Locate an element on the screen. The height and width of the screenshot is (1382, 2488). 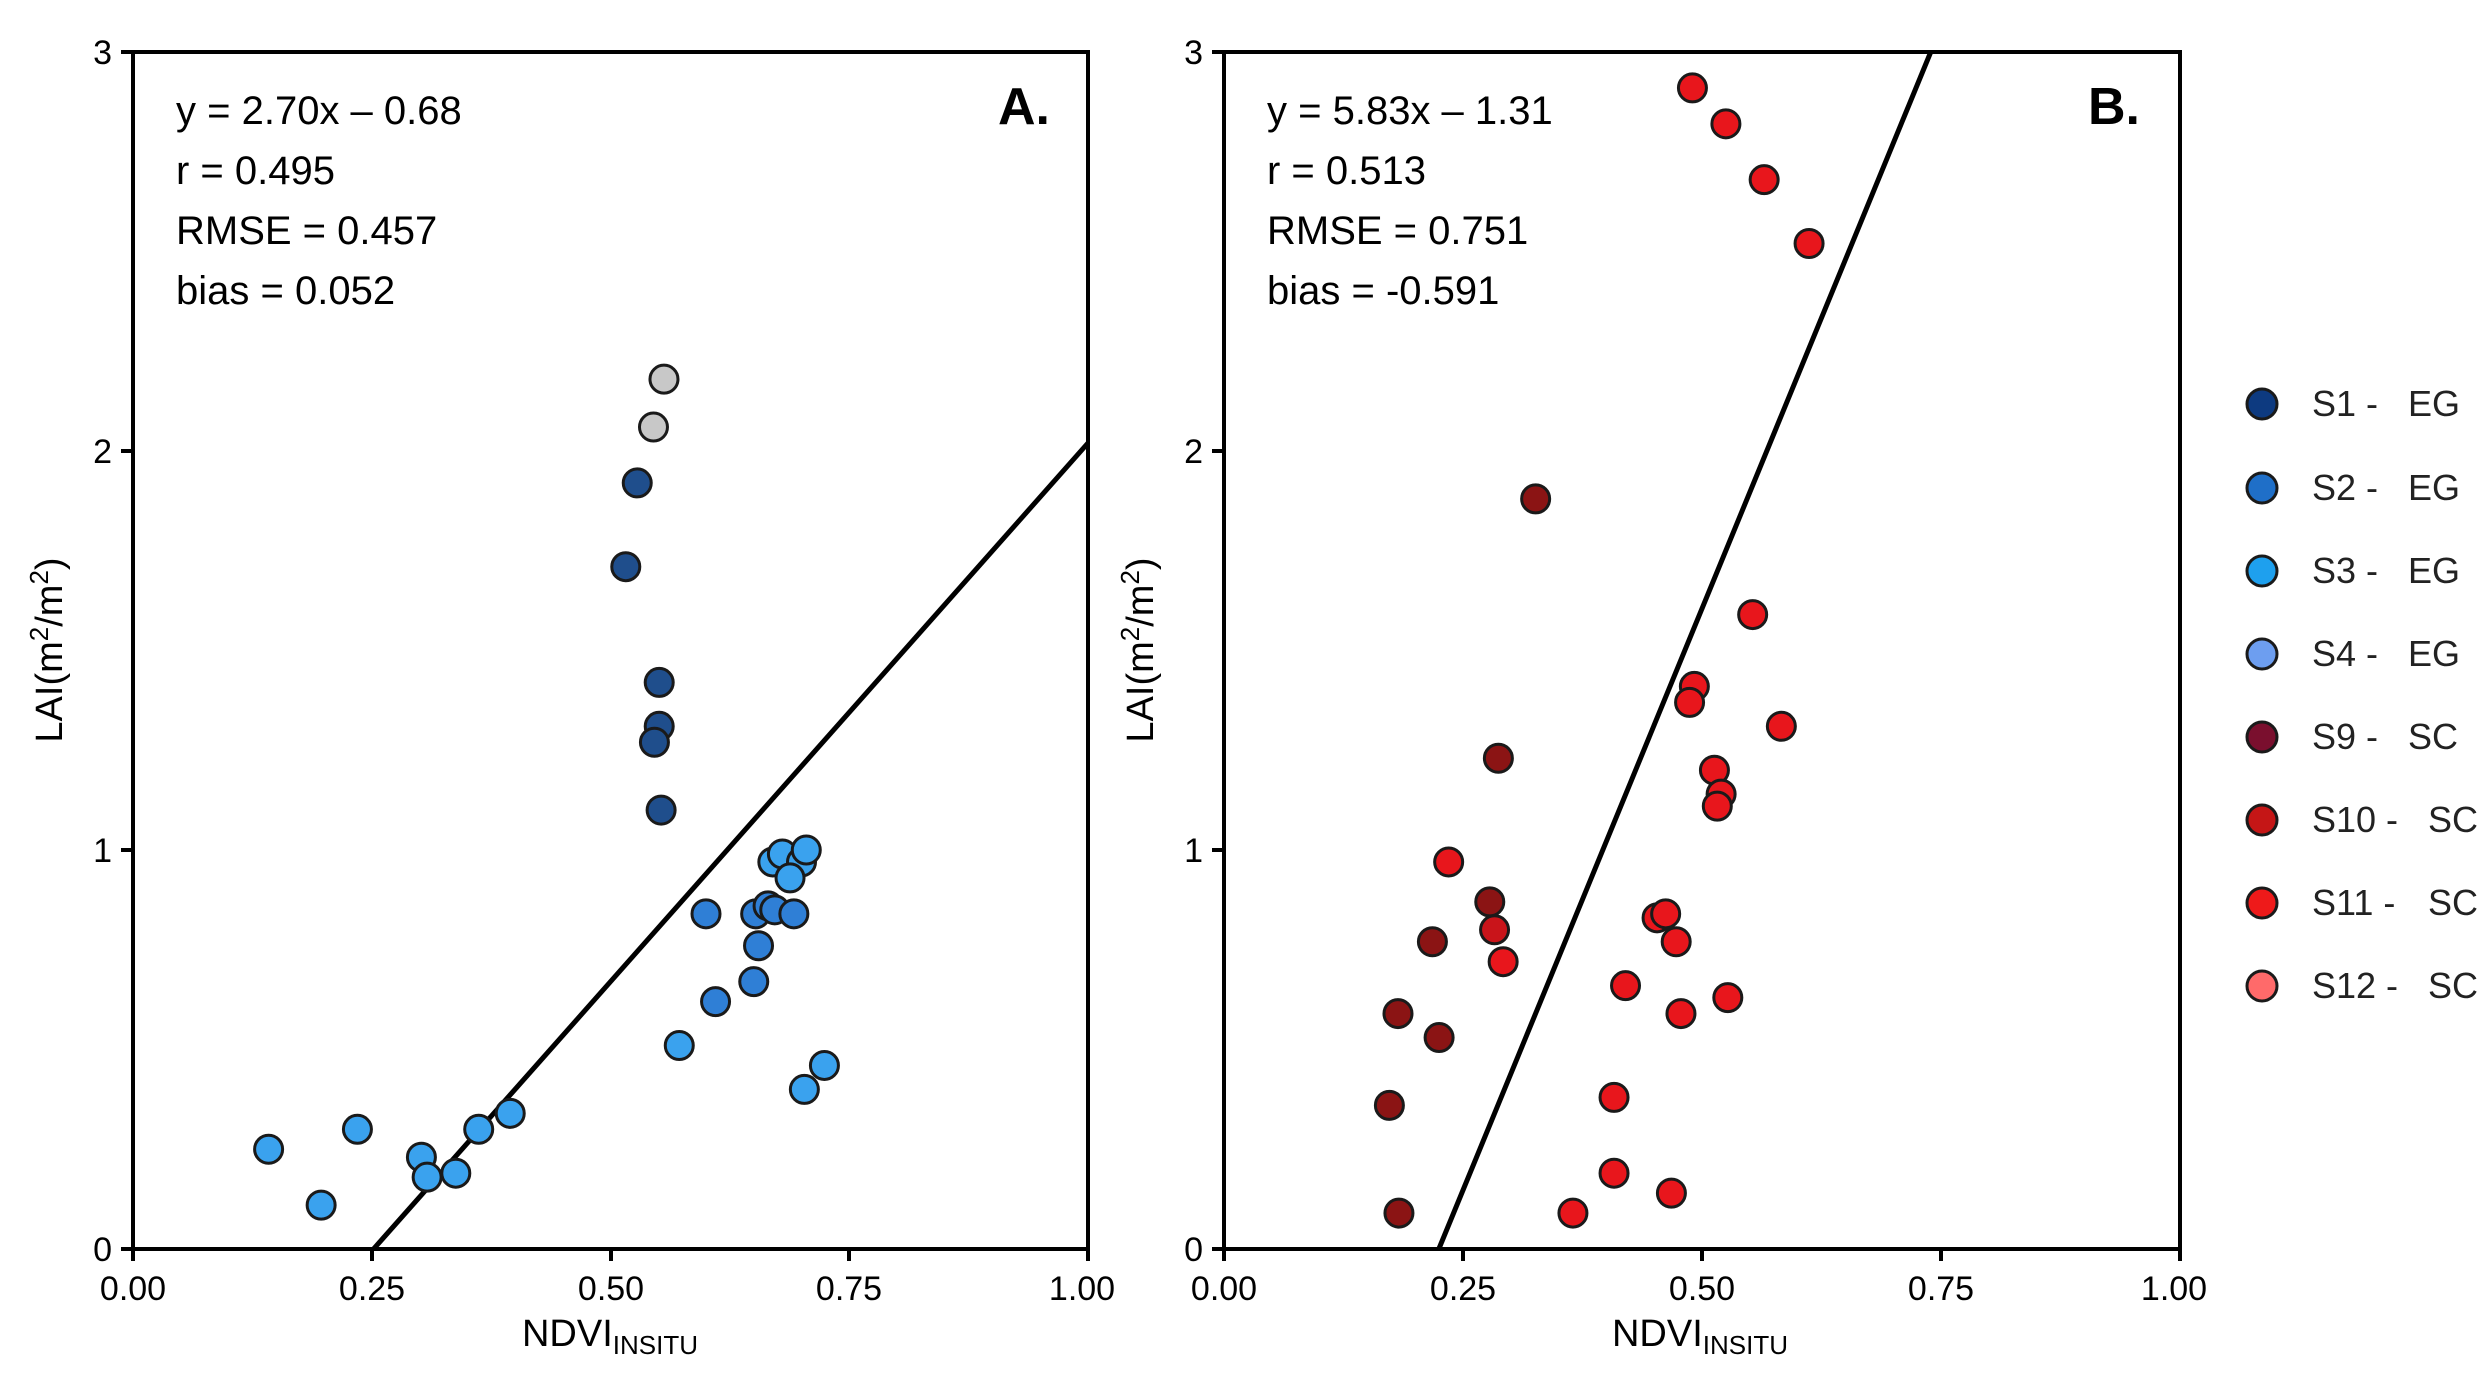
panel-a-xtick-label: 1.00 is located at coordinates (1082, 1289).